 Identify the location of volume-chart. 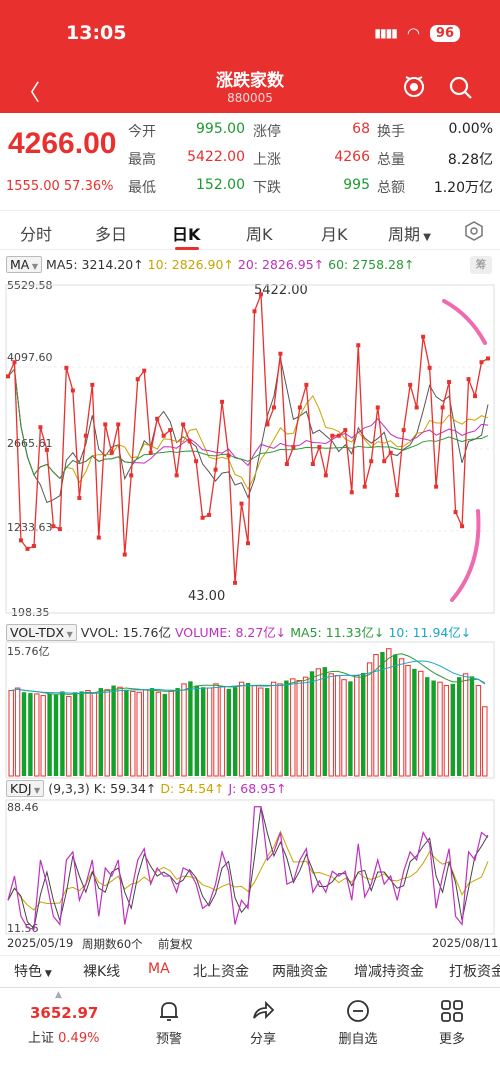
(250, 710).